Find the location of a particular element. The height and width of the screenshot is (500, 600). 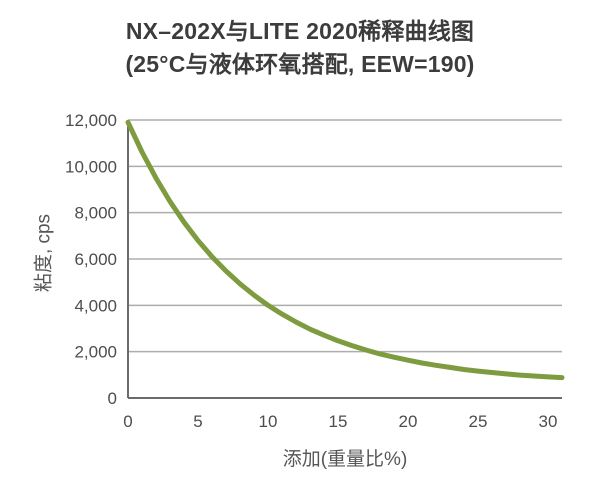

x-tick-label: 30 is located at coordinates (548, 421).